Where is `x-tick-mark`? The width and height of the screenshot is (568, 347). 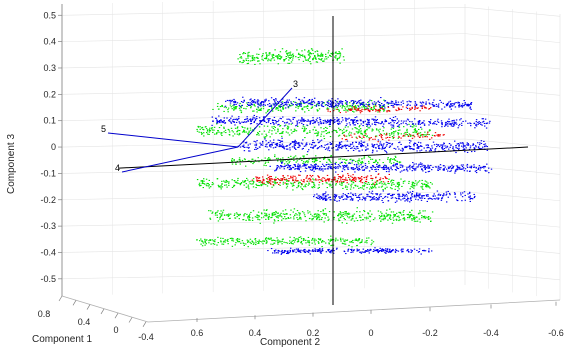 x-tick-mark is located at coordinates (144, 324).